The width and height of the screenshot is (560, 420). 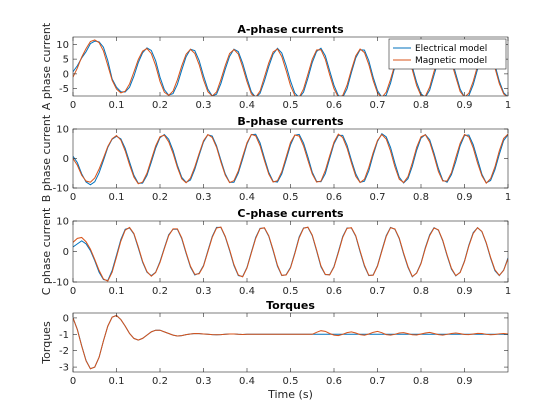 I want to click on y-axis-label: A phase current, so click(x=46, y=66).